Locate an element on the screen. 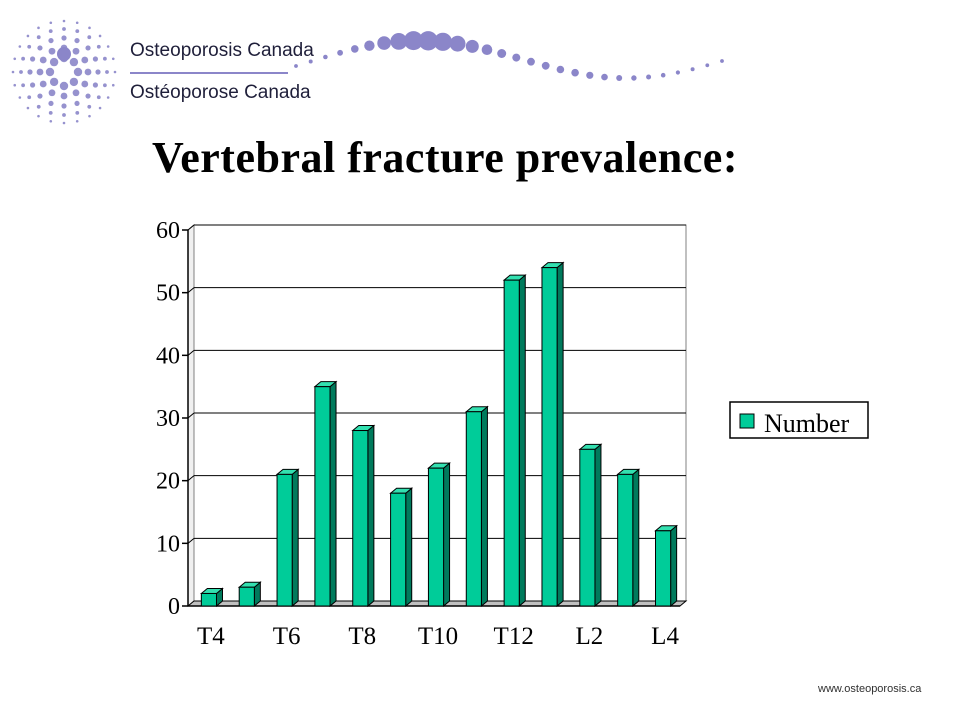 This screenshot has height=720, width=960. x-tick-label: T4 is located at coordinates (211, 636).